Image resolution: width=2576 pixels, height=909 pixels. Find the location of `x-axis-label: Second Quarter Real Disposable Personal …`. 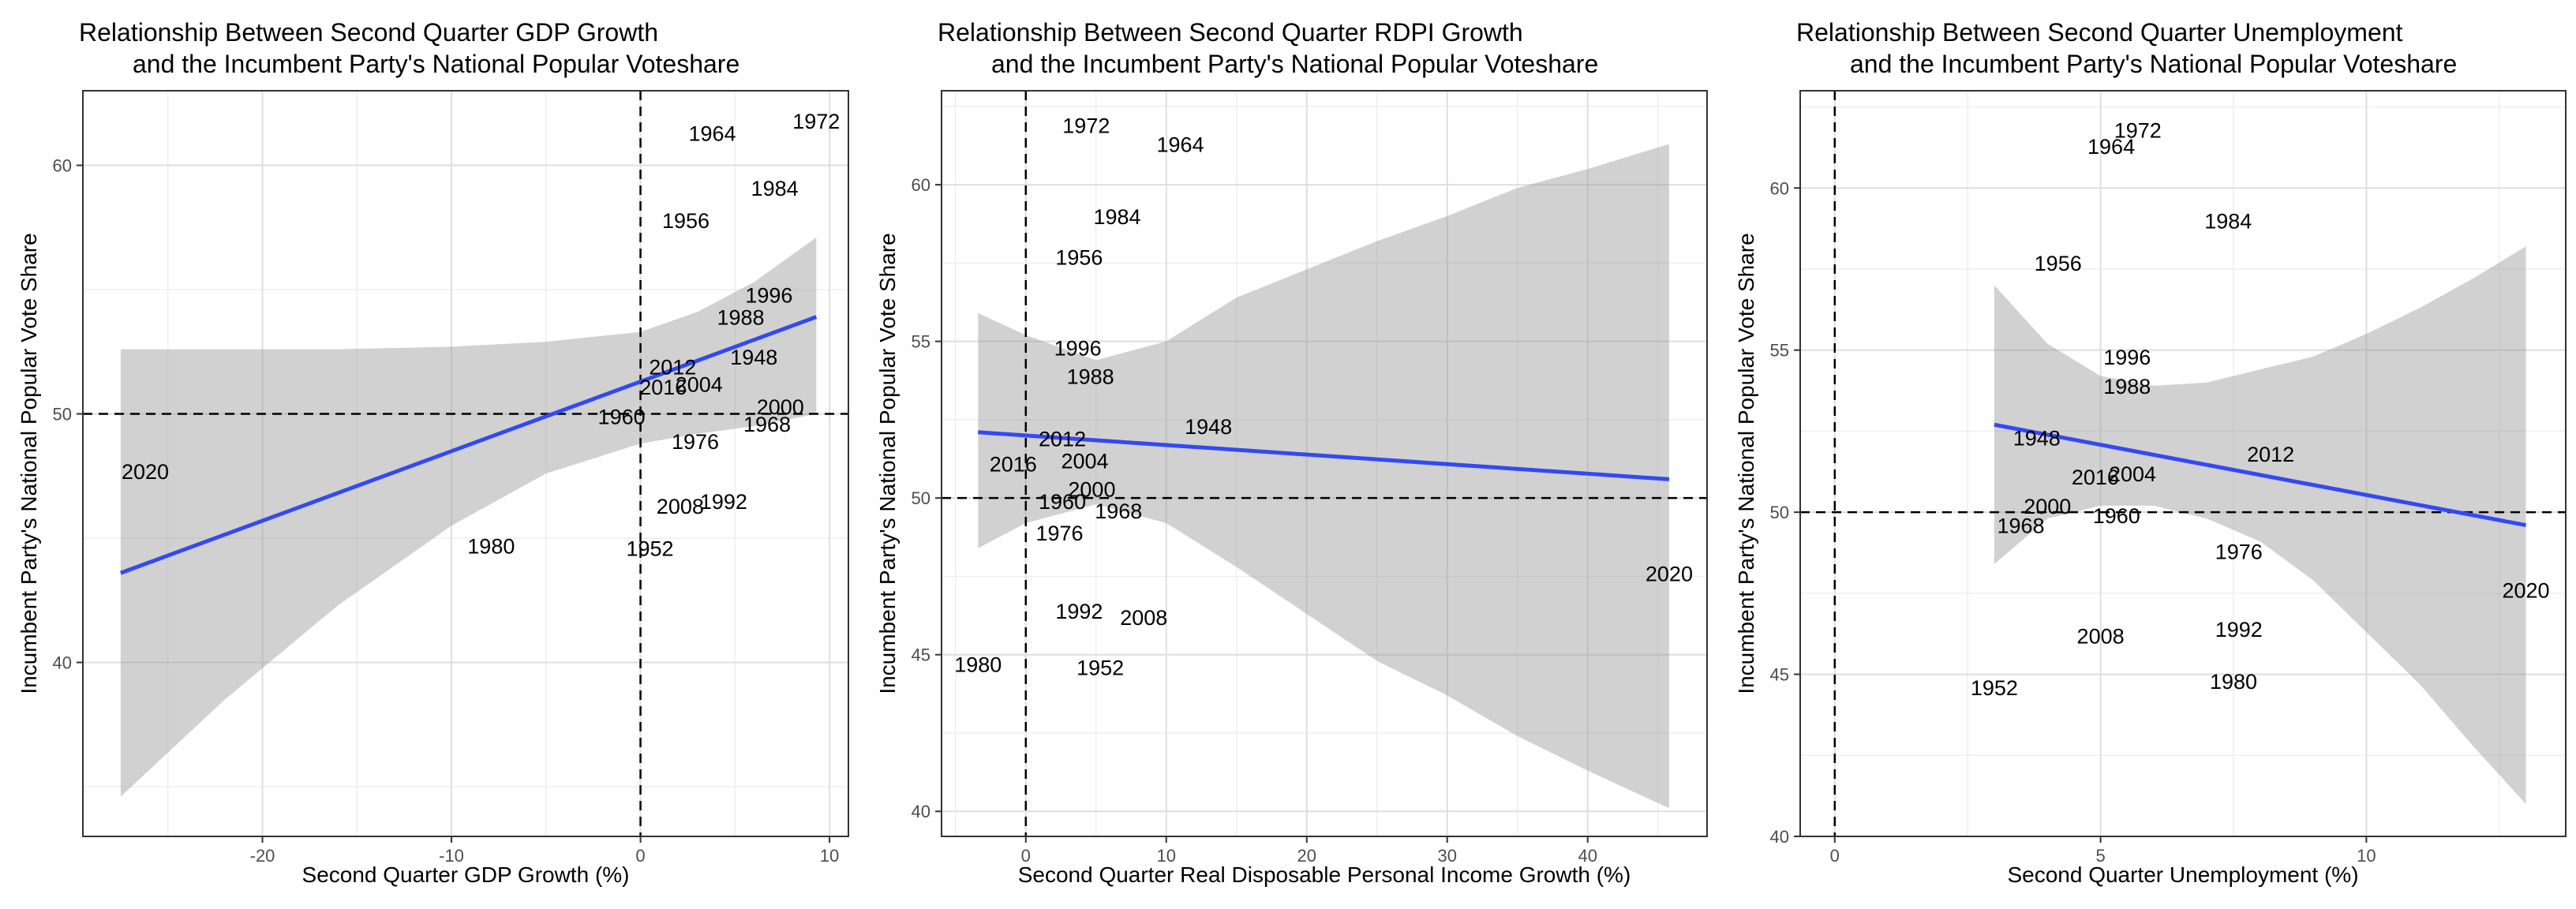

x-axis-label: Second Quarter Real Disposable Personal … is located at coordinates (1324, 874).